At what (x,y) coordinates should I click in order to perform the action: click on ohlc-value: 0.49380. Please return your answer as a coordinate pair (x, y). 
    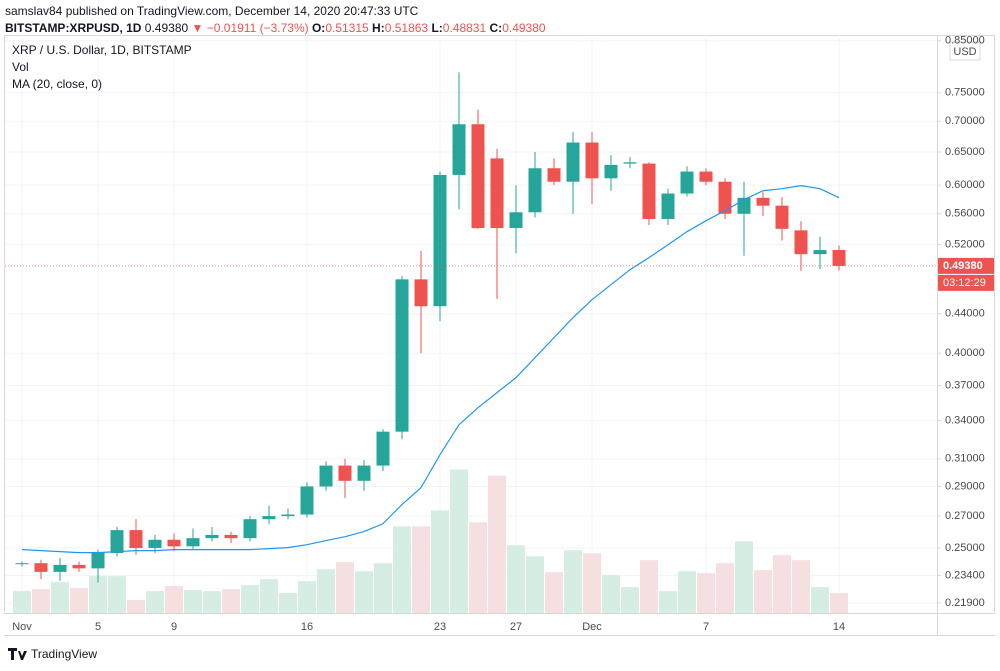
    Looking at the image, I should click on (524, 28).